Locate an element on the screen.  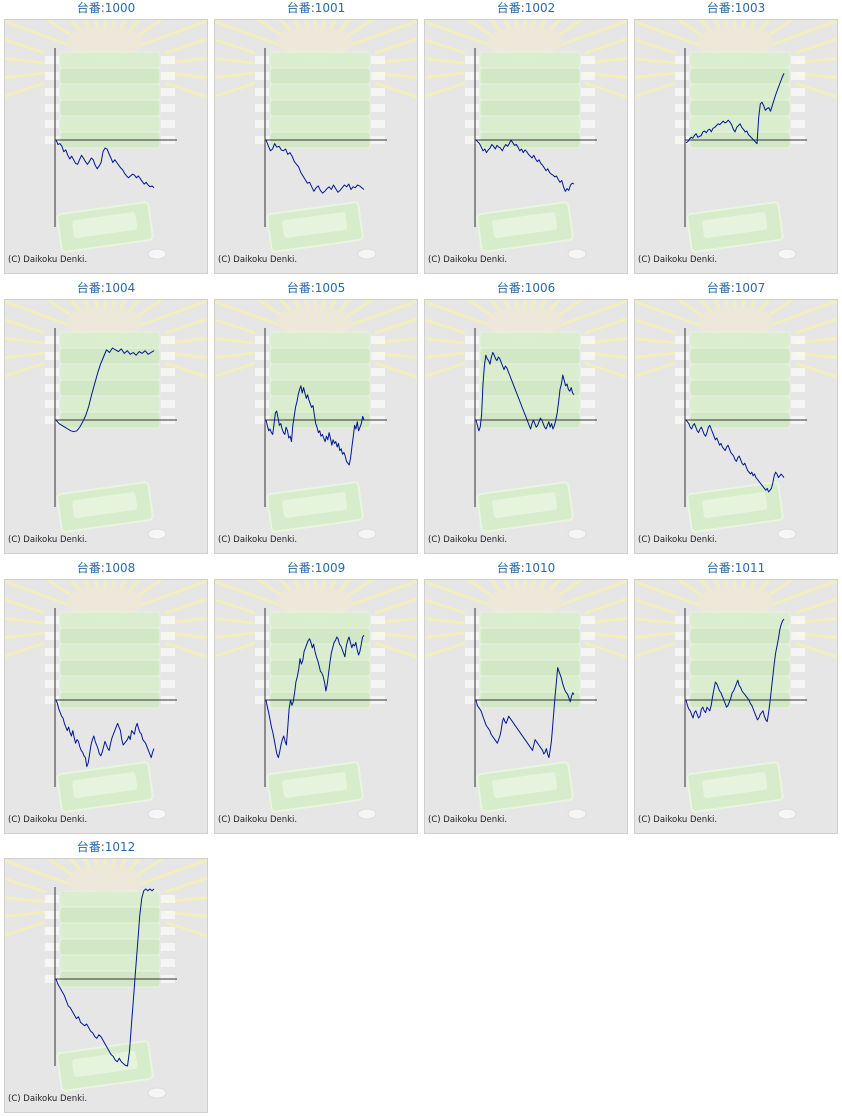
chart-cell: 台番:1007 (C) Daikoku Denki. is located at coordinates (736, 417).